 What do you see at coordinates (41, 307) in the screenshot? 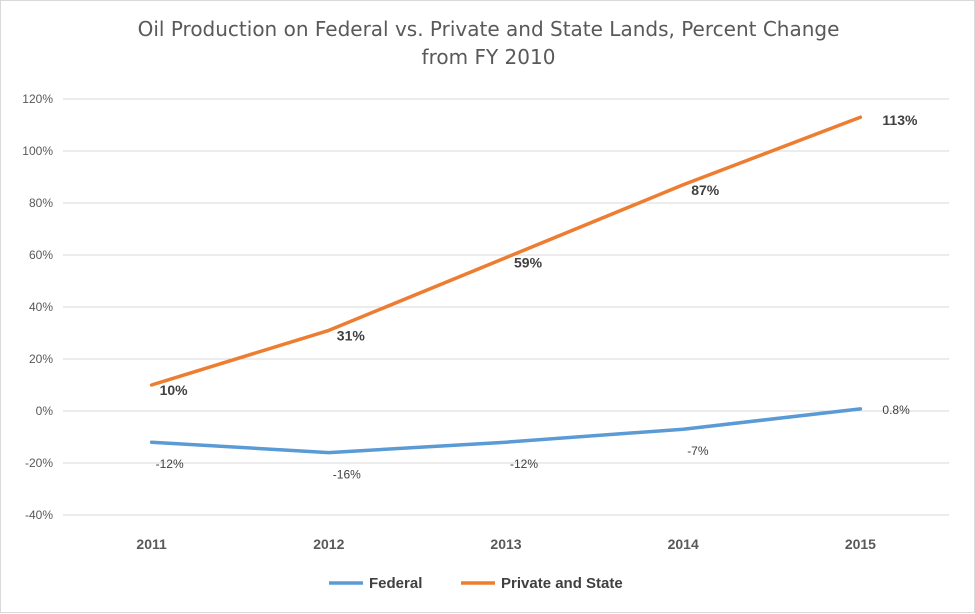
I see `y-tick-label: 40%` at bounding box center [41, 307].